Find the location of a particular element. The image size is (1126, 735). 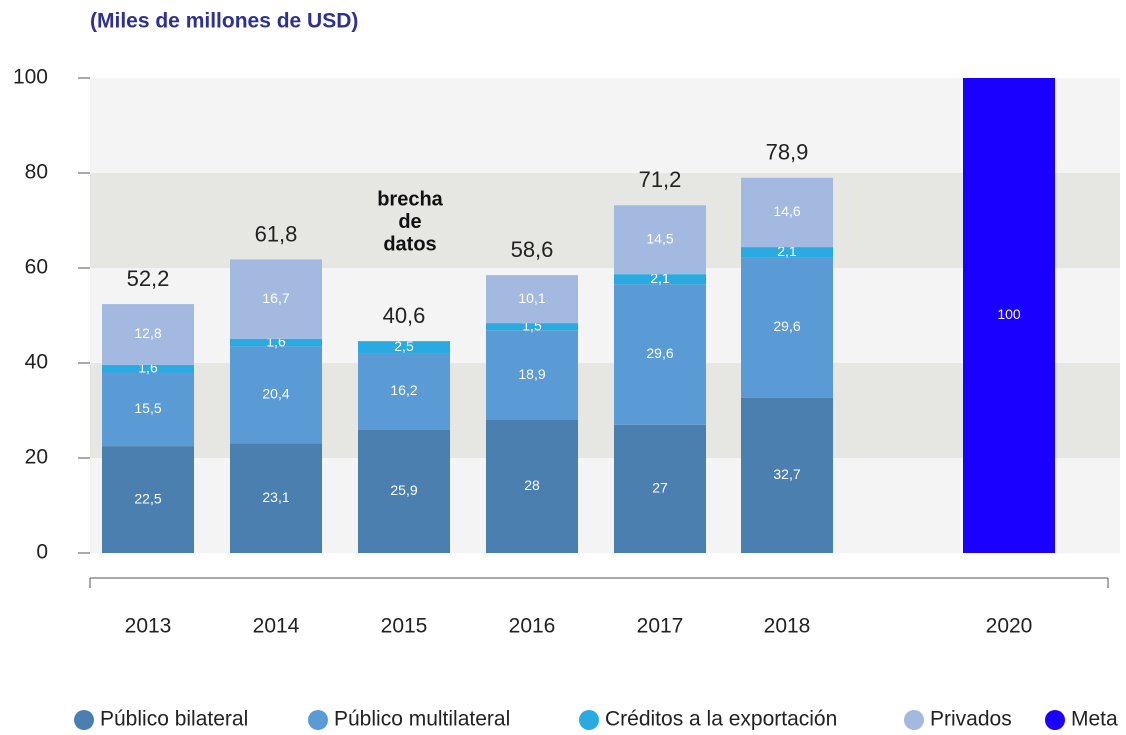

chart-title: (Miles de millones de USD) is located at coordinates (224, 21).